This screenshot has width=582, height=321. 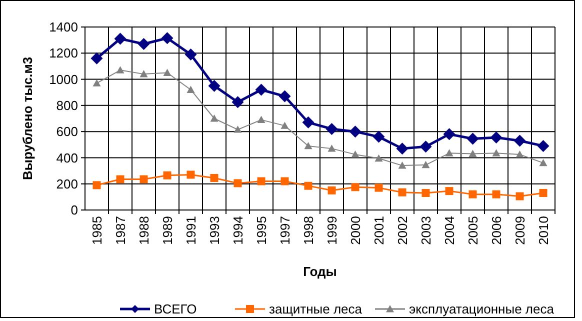 I want to click on legend-label: ВСЕГО, so click(x=175, y=309).